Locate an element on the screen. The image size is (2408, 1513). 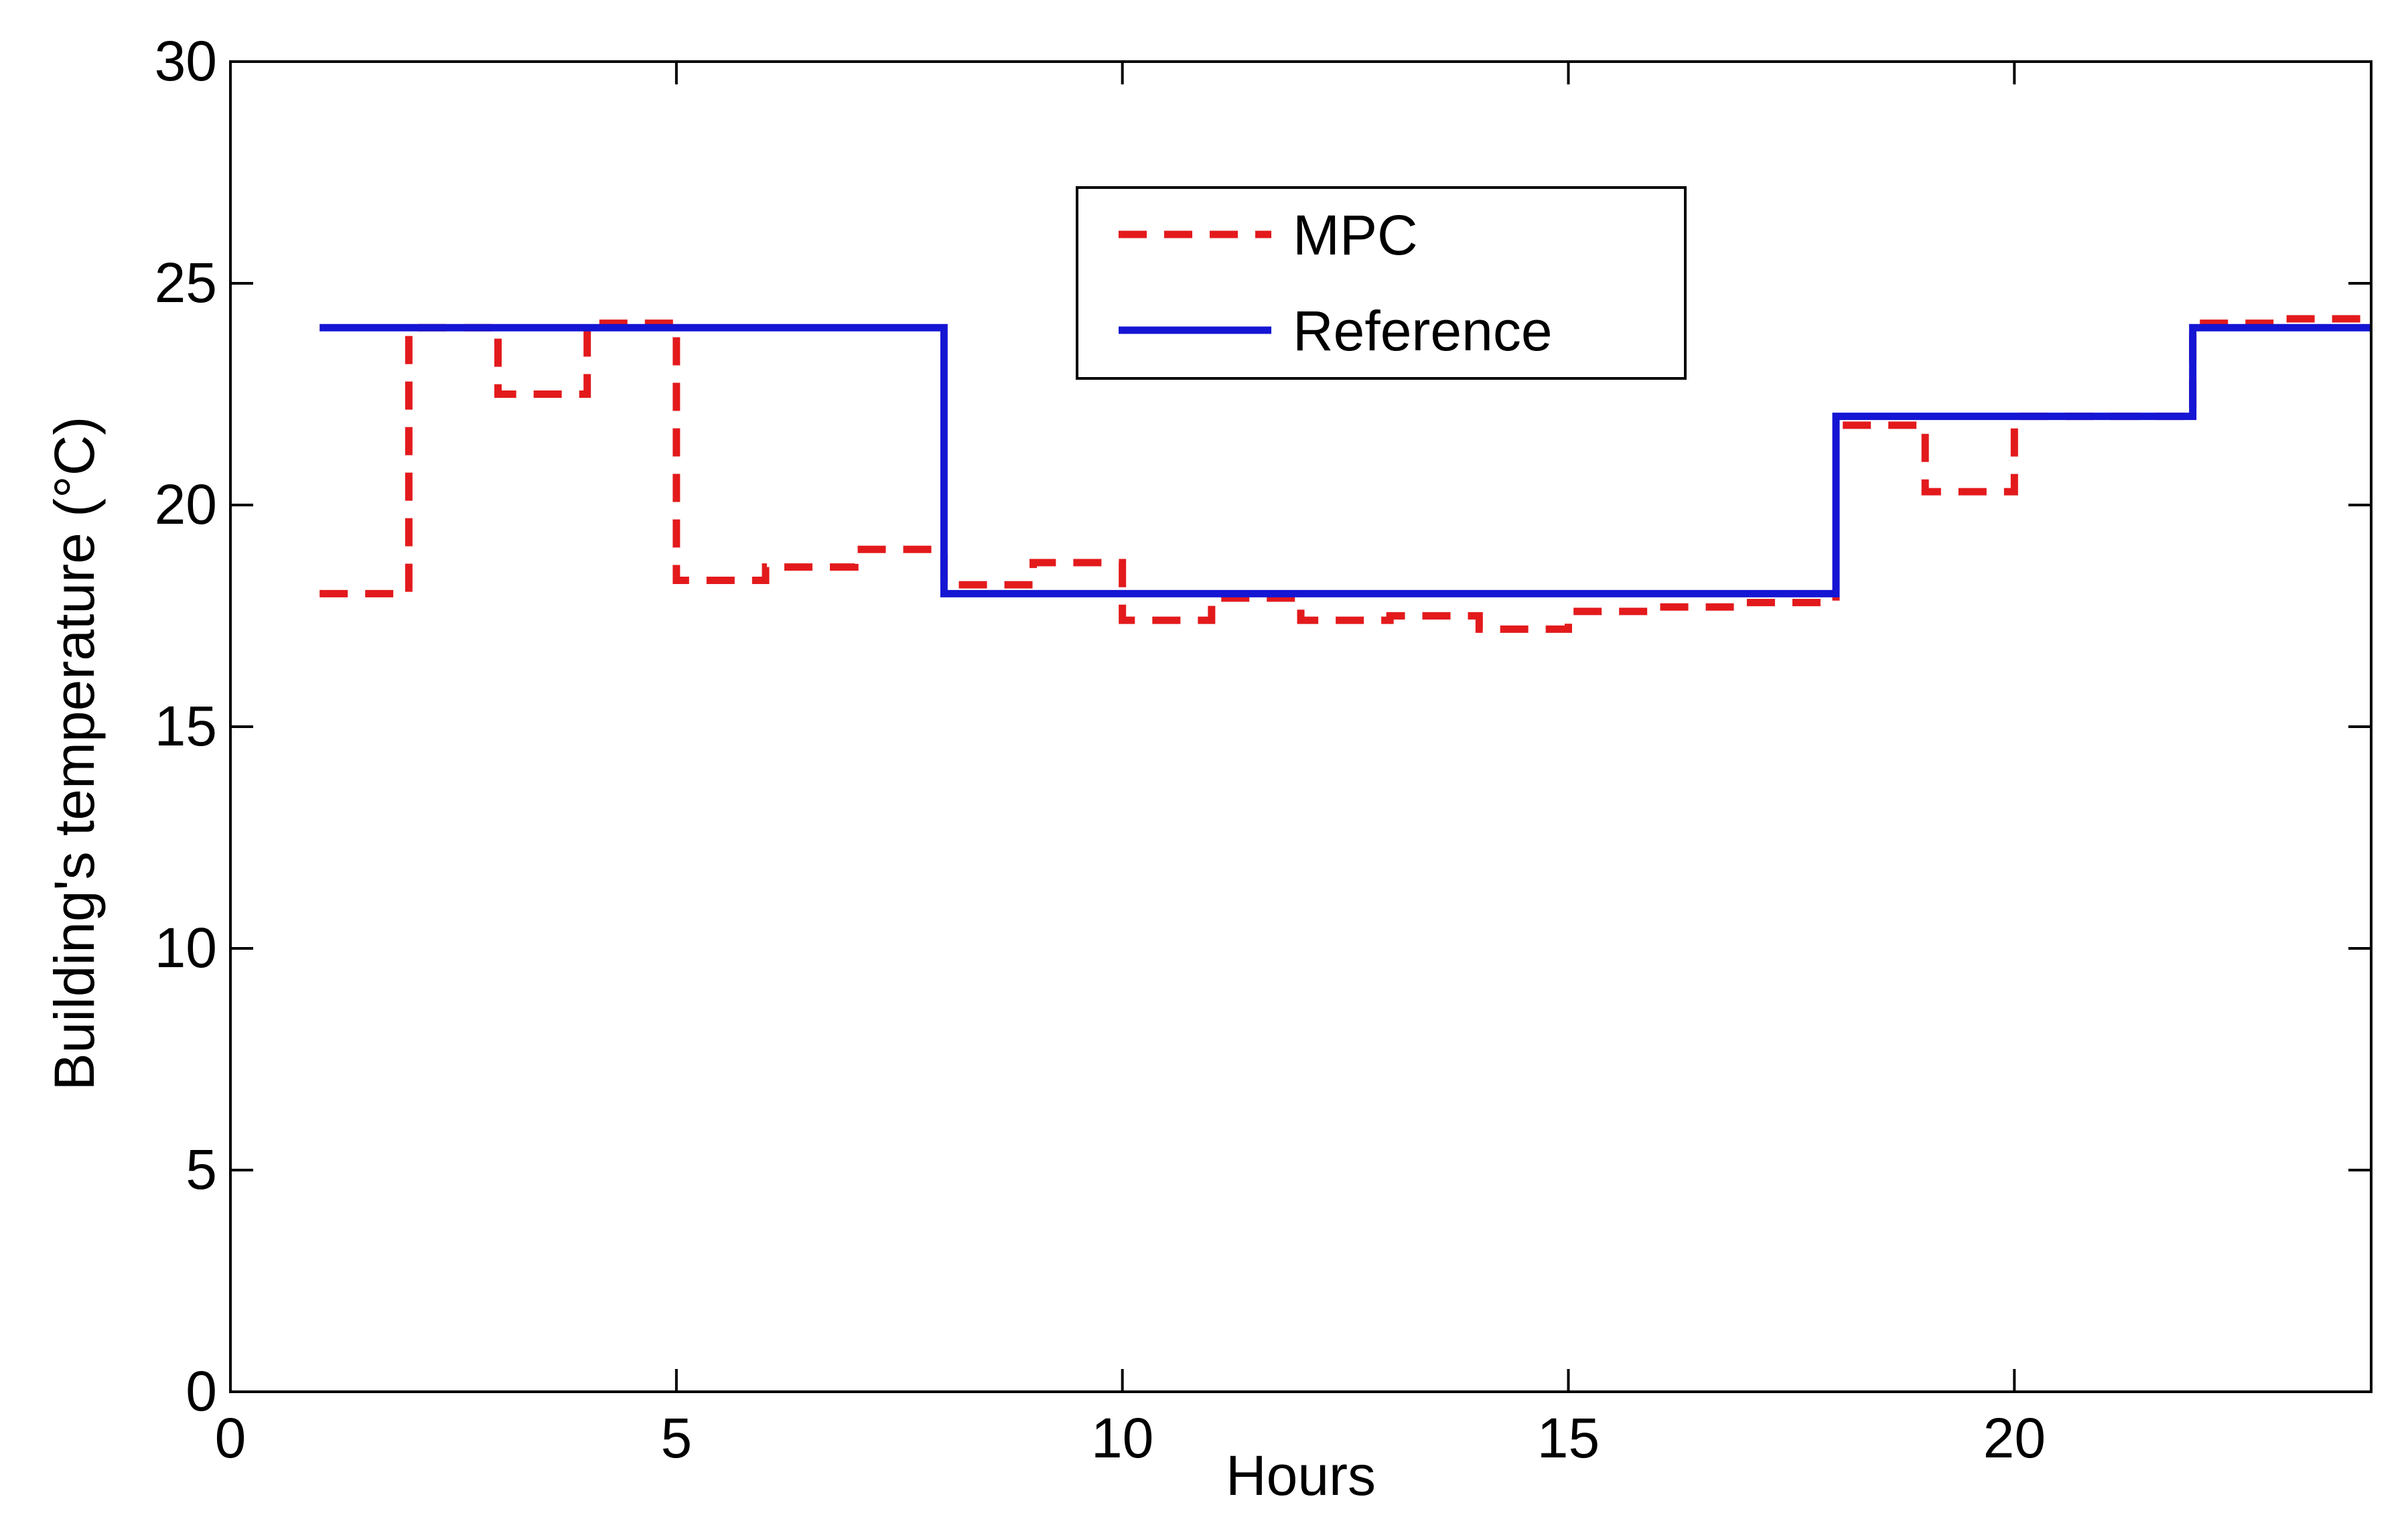
x-tick-label: 15 is located at coordinates (1568, 1438).